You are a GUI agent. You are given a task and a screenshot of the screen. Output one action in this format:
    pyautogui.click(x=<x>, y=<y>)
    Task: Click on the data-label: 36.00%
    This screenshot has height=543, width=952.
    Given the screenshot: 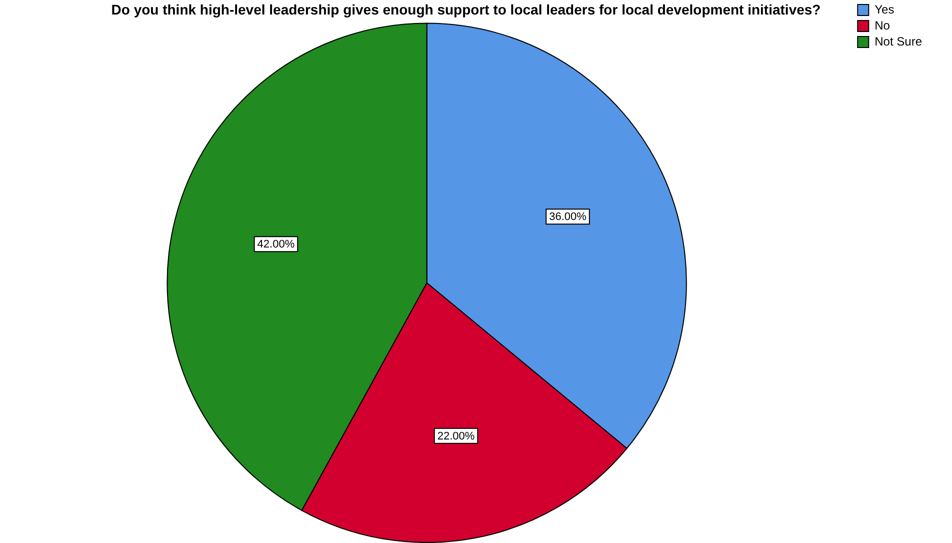 What is the action you would take?
    pyautogui.click(x=568, y=217)
    